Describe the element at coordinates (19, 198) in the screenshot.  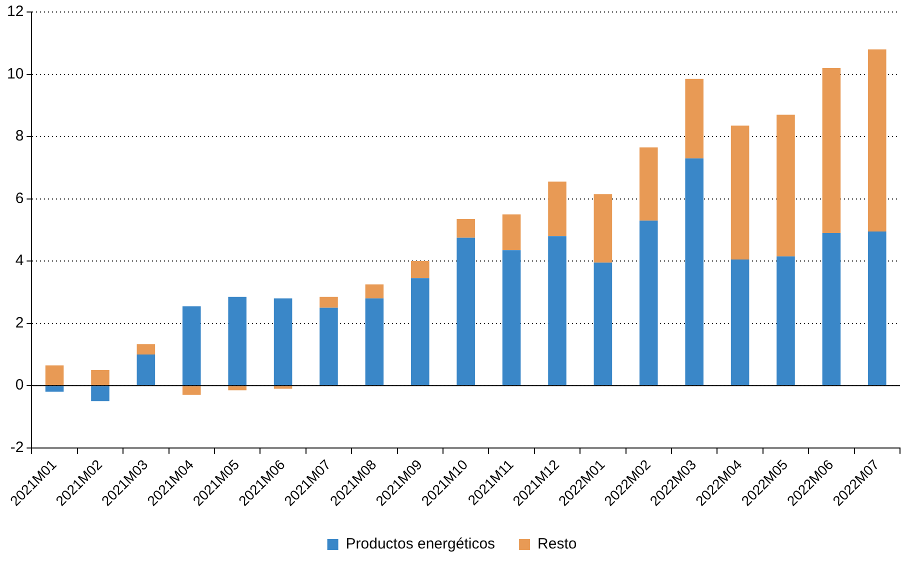
I see `y-tick-label: 6` at that location.